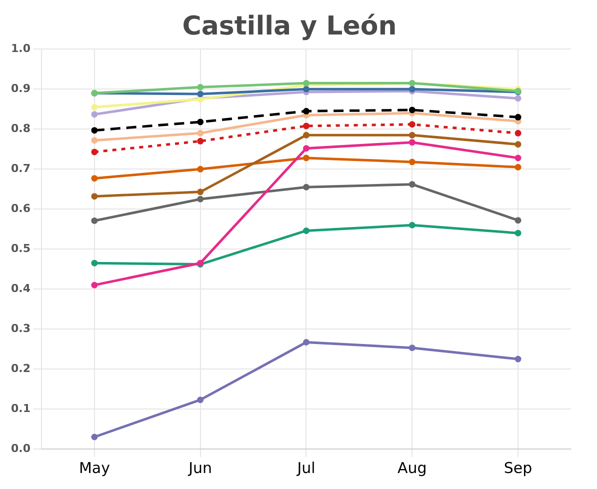 The height and width of the screenshot is (489, 597). What do you see at coordinates (20, 248) in the screenshot?
I see `y-tick-label: 0.5` at bounding box center [20, 248].